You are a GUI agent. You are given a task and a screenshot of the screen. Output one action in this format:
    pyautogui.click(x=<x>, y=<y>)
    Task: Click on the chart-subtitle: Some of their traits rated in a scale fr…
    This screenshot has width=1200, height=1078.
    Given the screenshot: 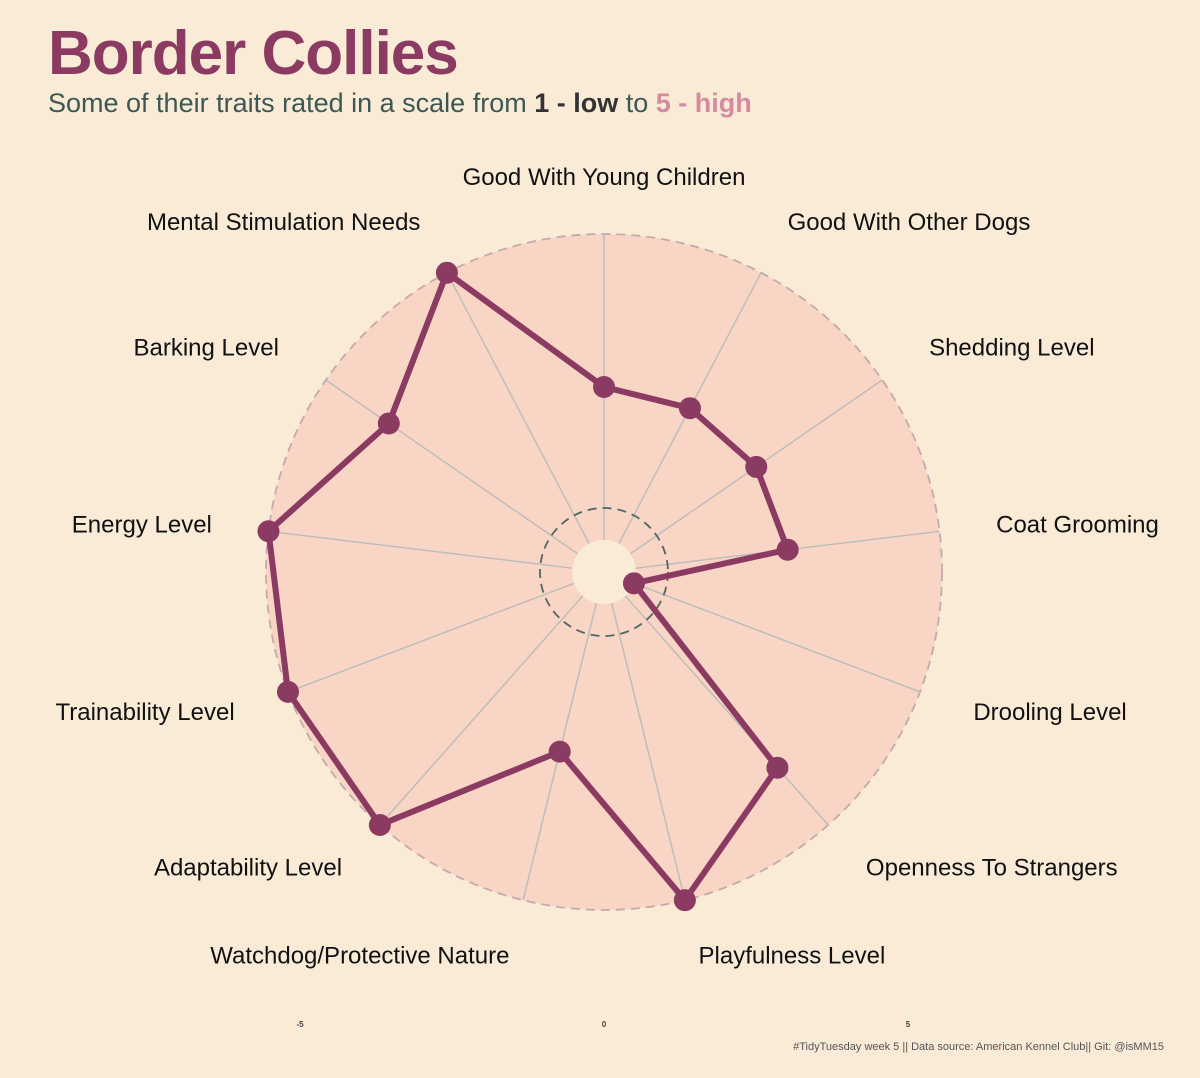 What is the action you would take?
    pyautogui.click(x=400, y=103)
    